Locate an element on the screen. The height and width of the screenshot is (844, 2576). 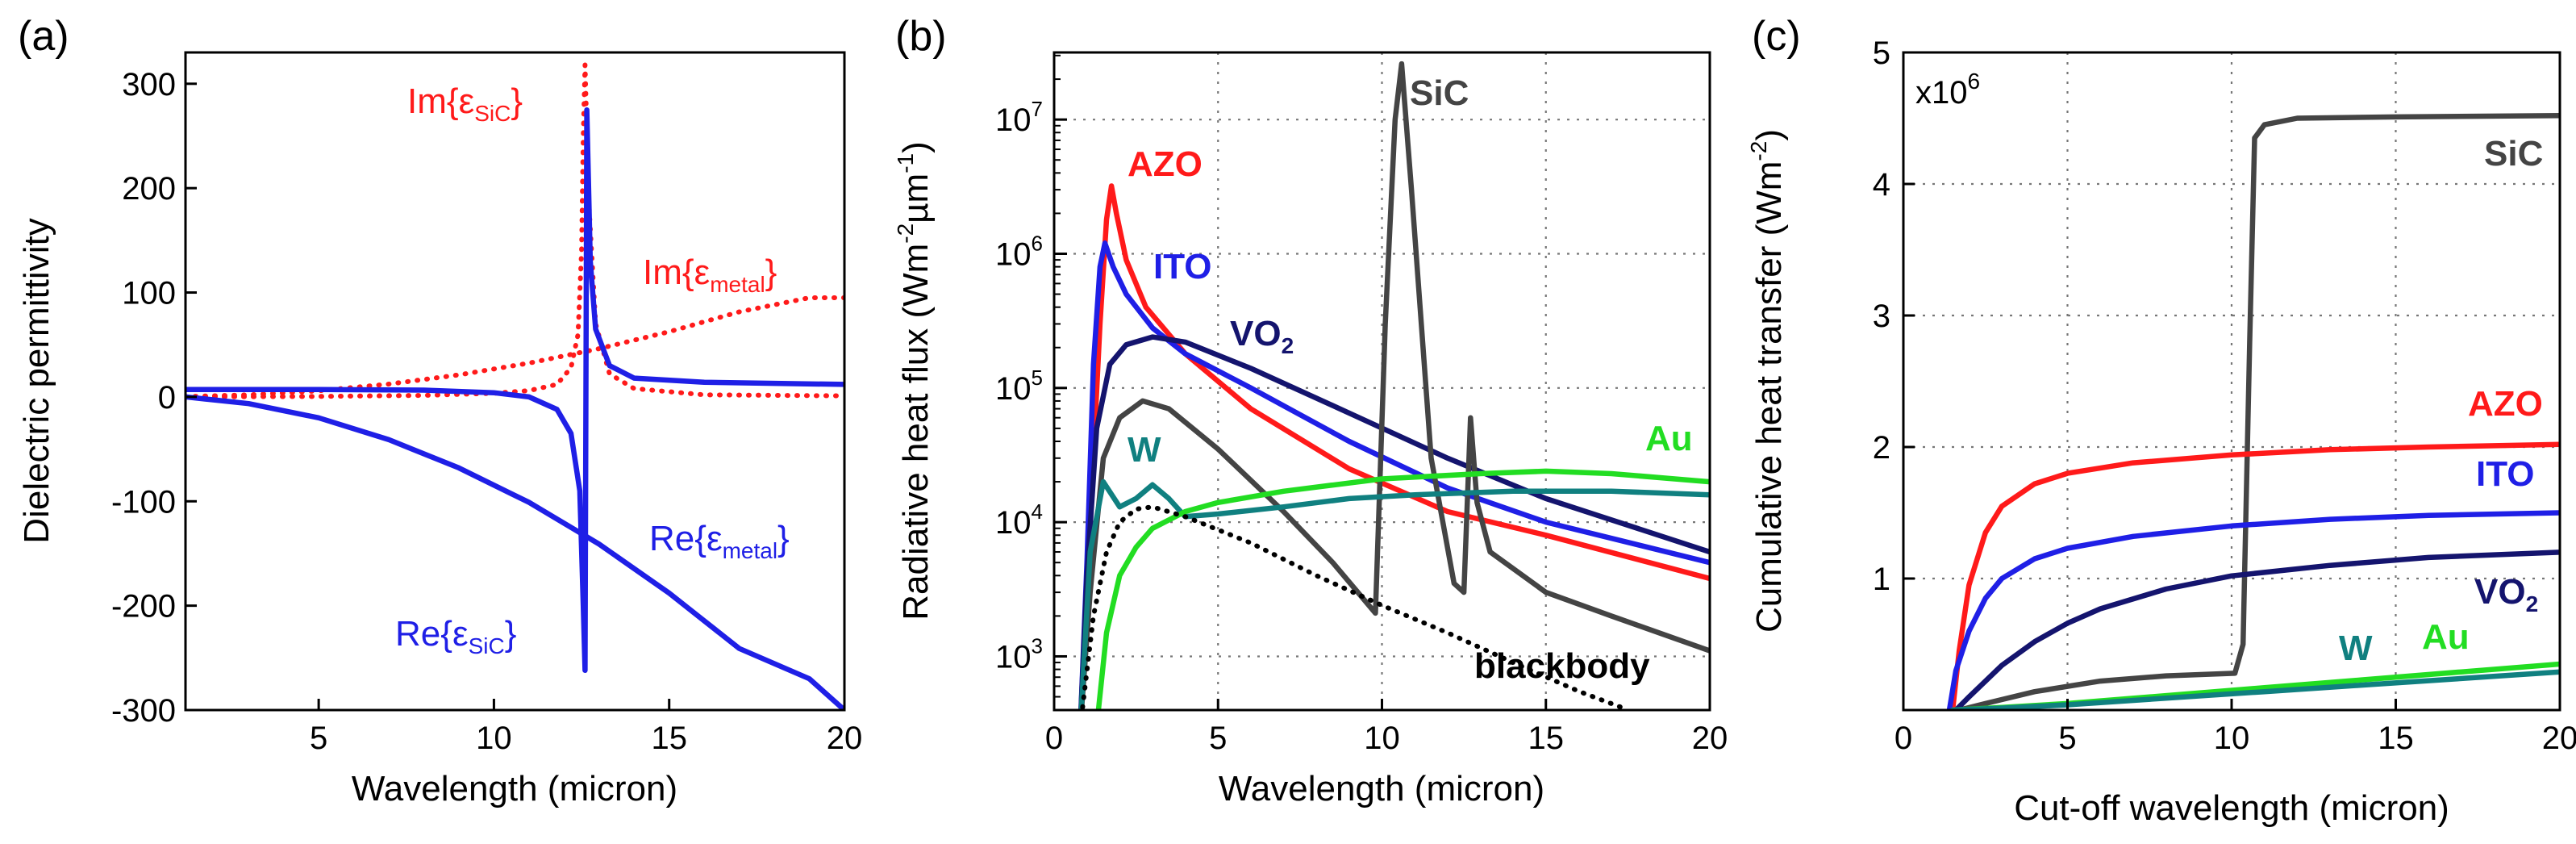
panel-c-y-tick-label: 1 is located at coordinates (1881, 580).